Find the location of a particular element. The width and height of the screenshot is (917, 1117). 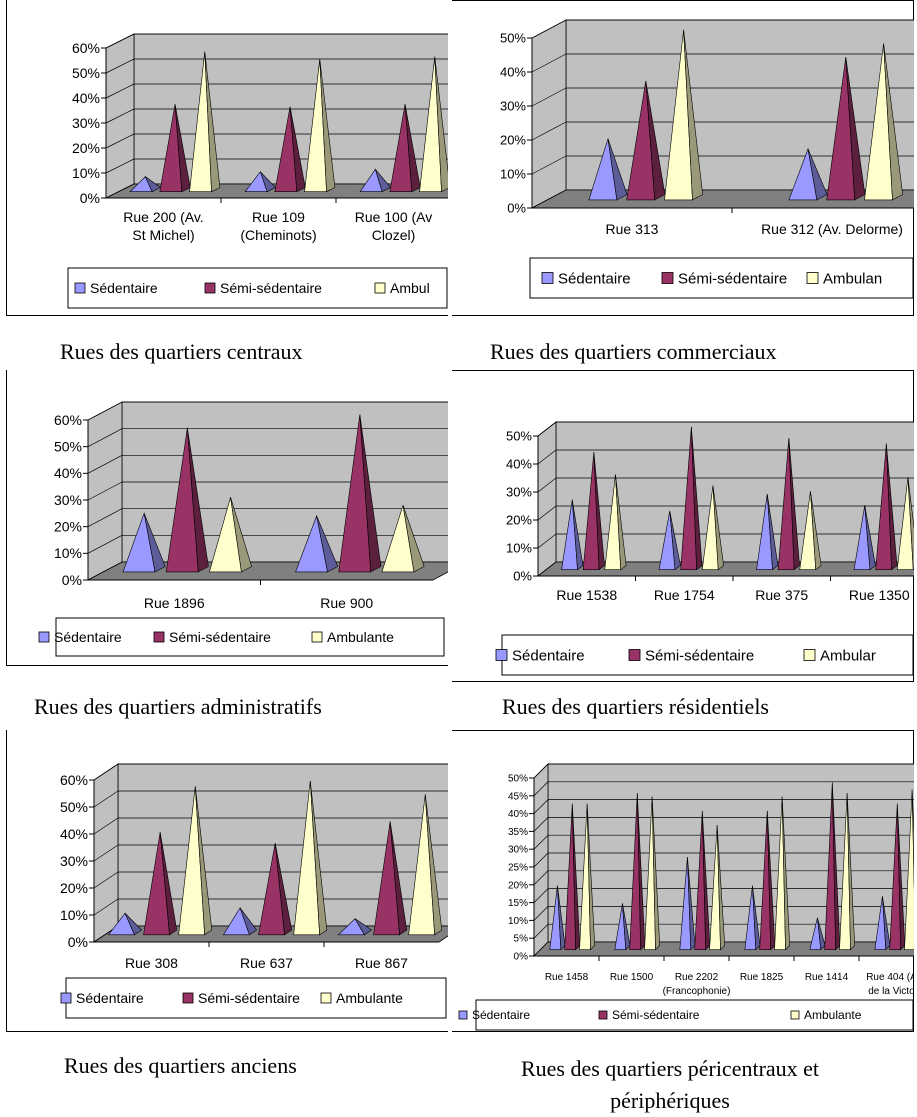

plot-side-wall is located at coordinates (549, 114).